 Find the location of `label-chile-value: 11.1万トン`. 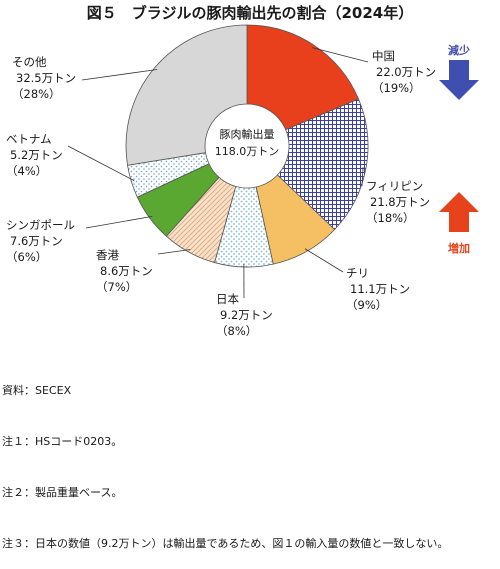

label-chile-value: 11.1万トン is located at coordinates (380, 289).